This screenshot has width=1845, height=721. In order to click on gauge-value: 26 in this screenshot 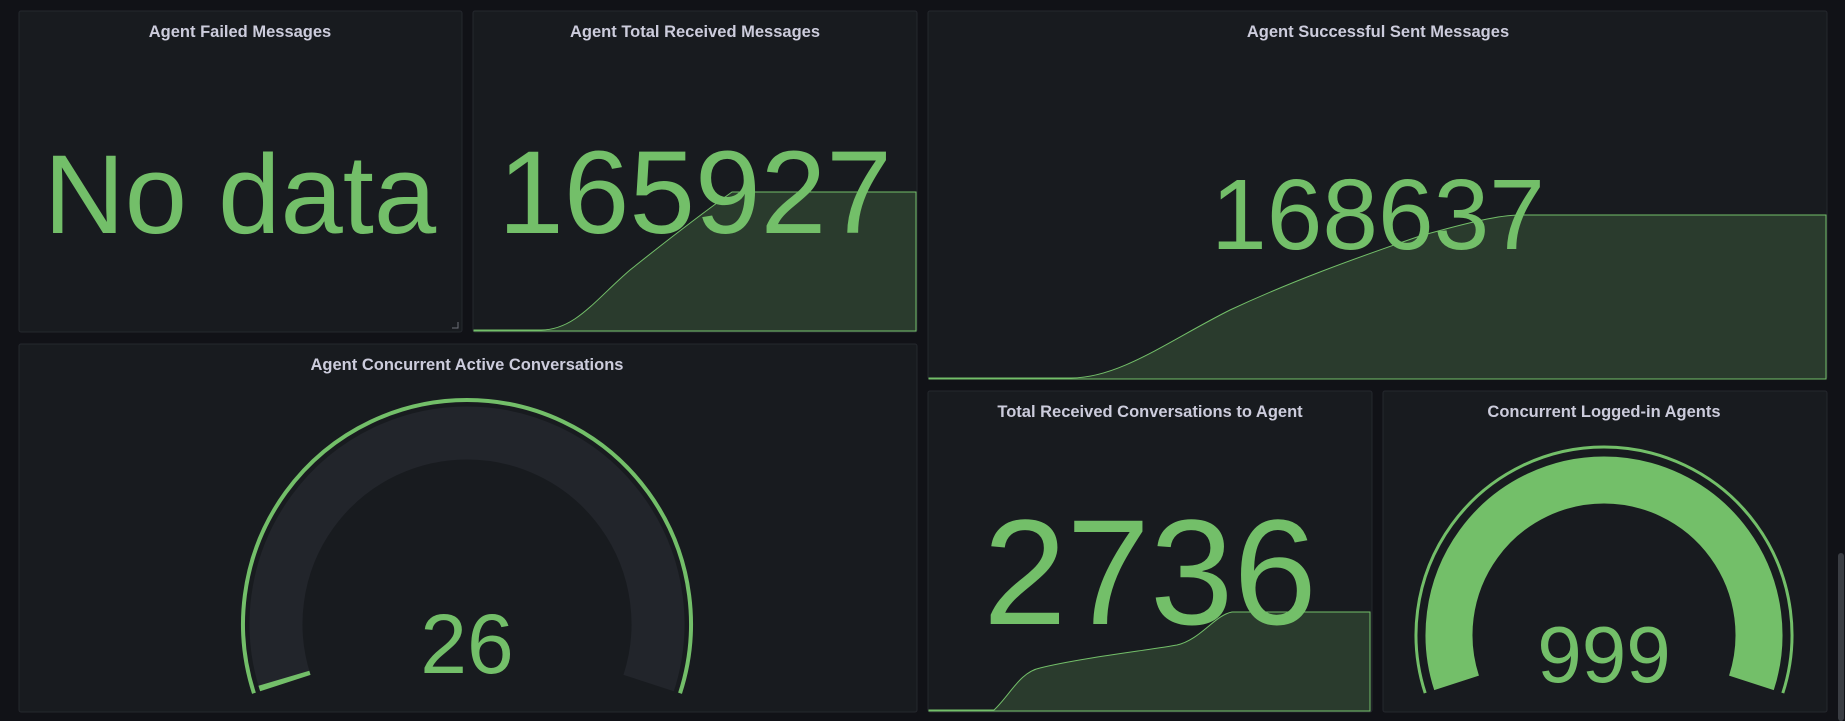, I will do `click(466, 644)`.